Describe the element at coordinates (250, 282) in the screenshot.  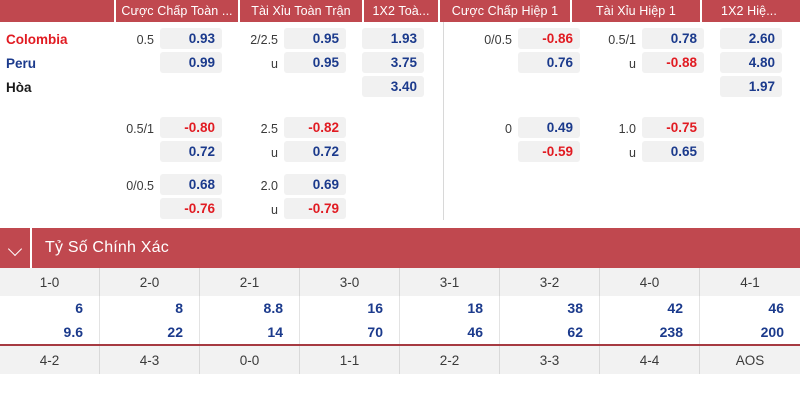
I see `score-label-cell: 2-1` at that location.